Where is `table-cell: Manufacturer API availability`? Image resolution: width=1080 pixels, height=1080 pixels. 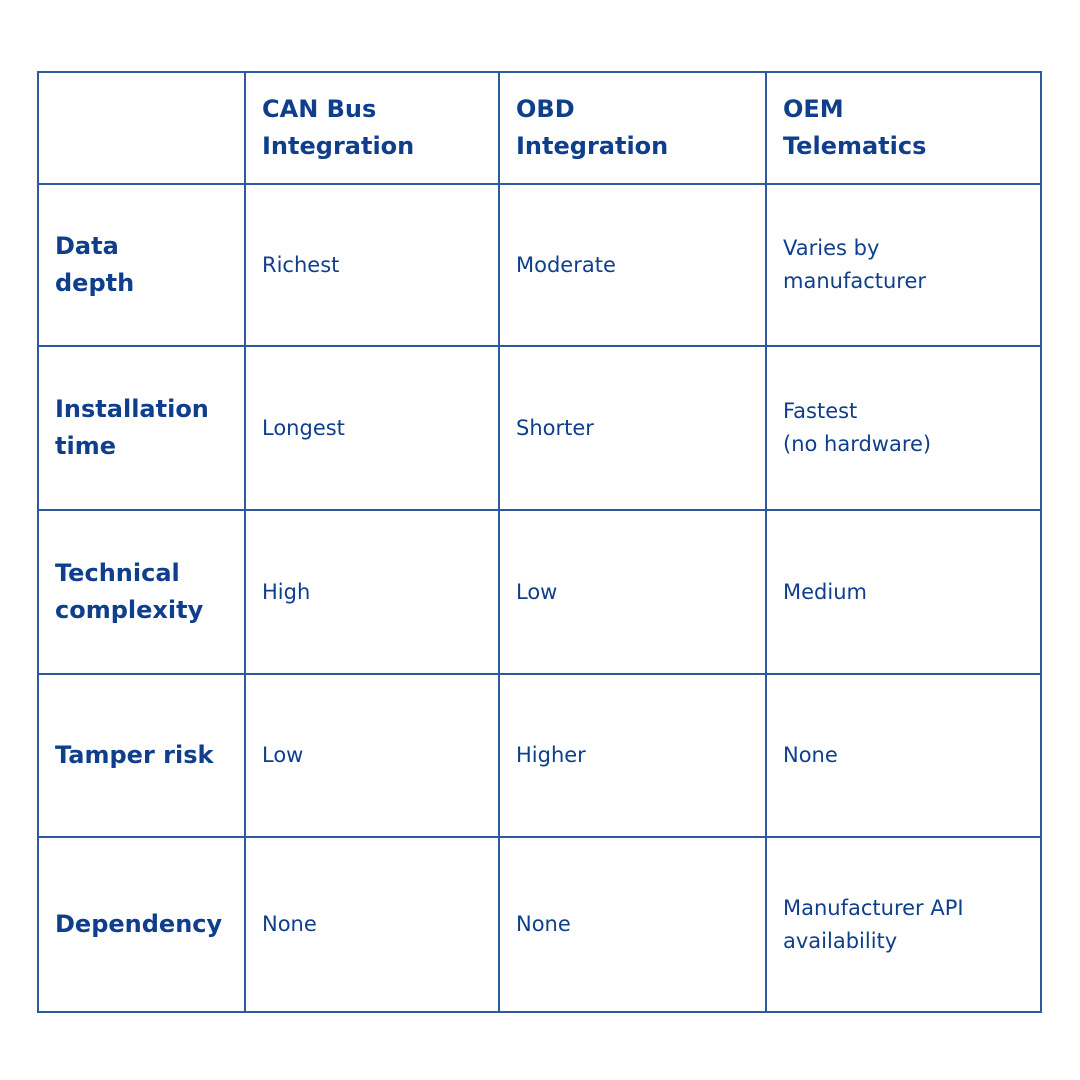
table-cell: Manufacturer API availability is located at coordinates (903, 924).